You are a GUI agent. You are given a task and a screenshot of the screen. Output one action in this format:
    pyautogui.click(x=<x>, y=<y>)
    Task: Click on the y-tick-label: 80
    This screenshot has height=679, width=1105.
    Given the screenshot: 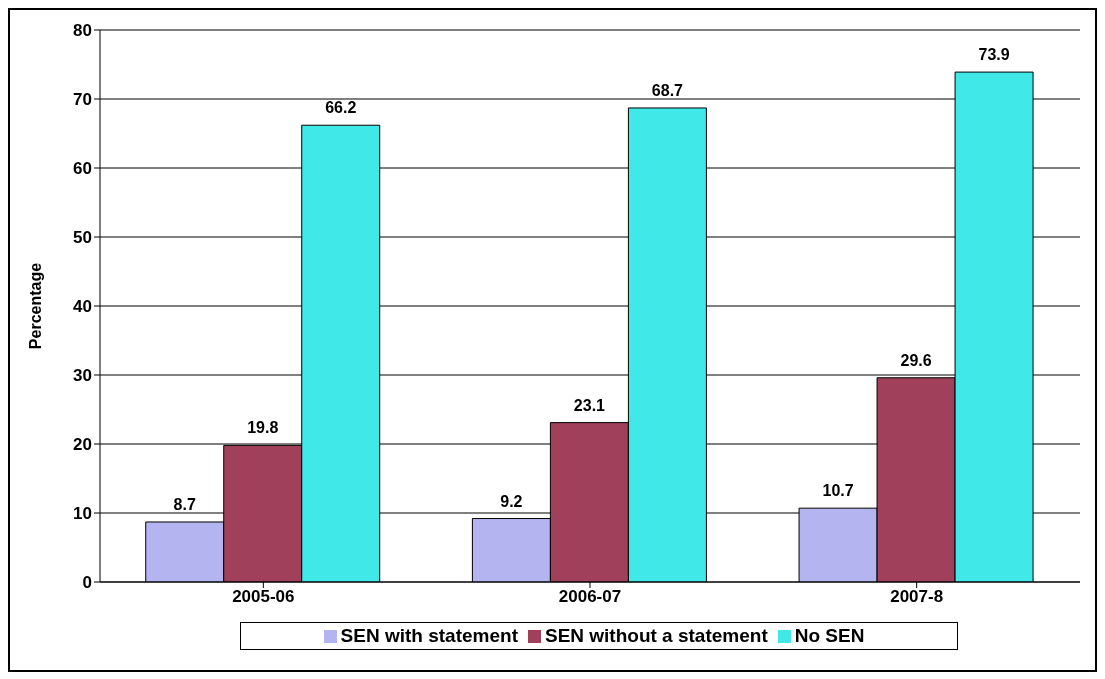 What is the action you would take?
    pyautogui.click(x=82, y=31)
    